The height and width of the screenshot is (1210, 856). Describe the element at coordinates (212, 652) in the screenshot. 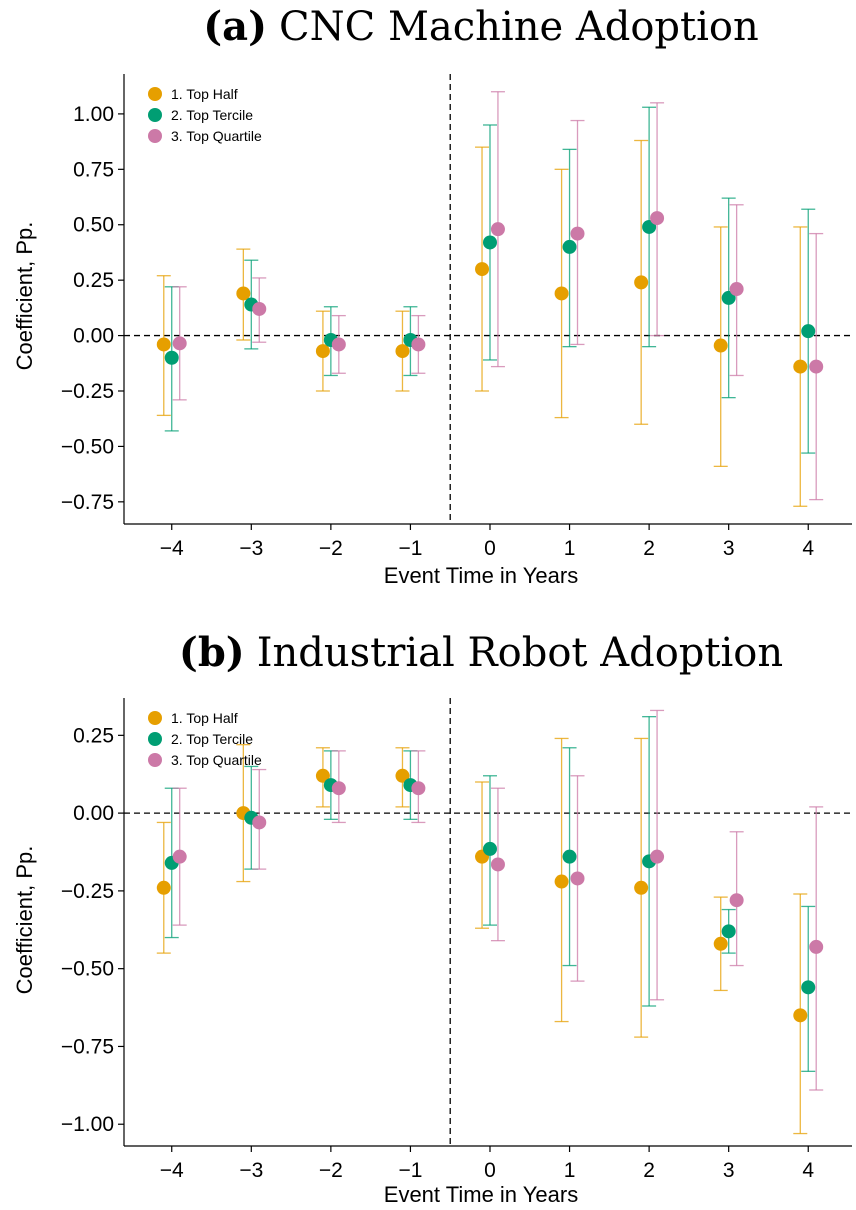

I see `panel-tag: (b)` at that location.